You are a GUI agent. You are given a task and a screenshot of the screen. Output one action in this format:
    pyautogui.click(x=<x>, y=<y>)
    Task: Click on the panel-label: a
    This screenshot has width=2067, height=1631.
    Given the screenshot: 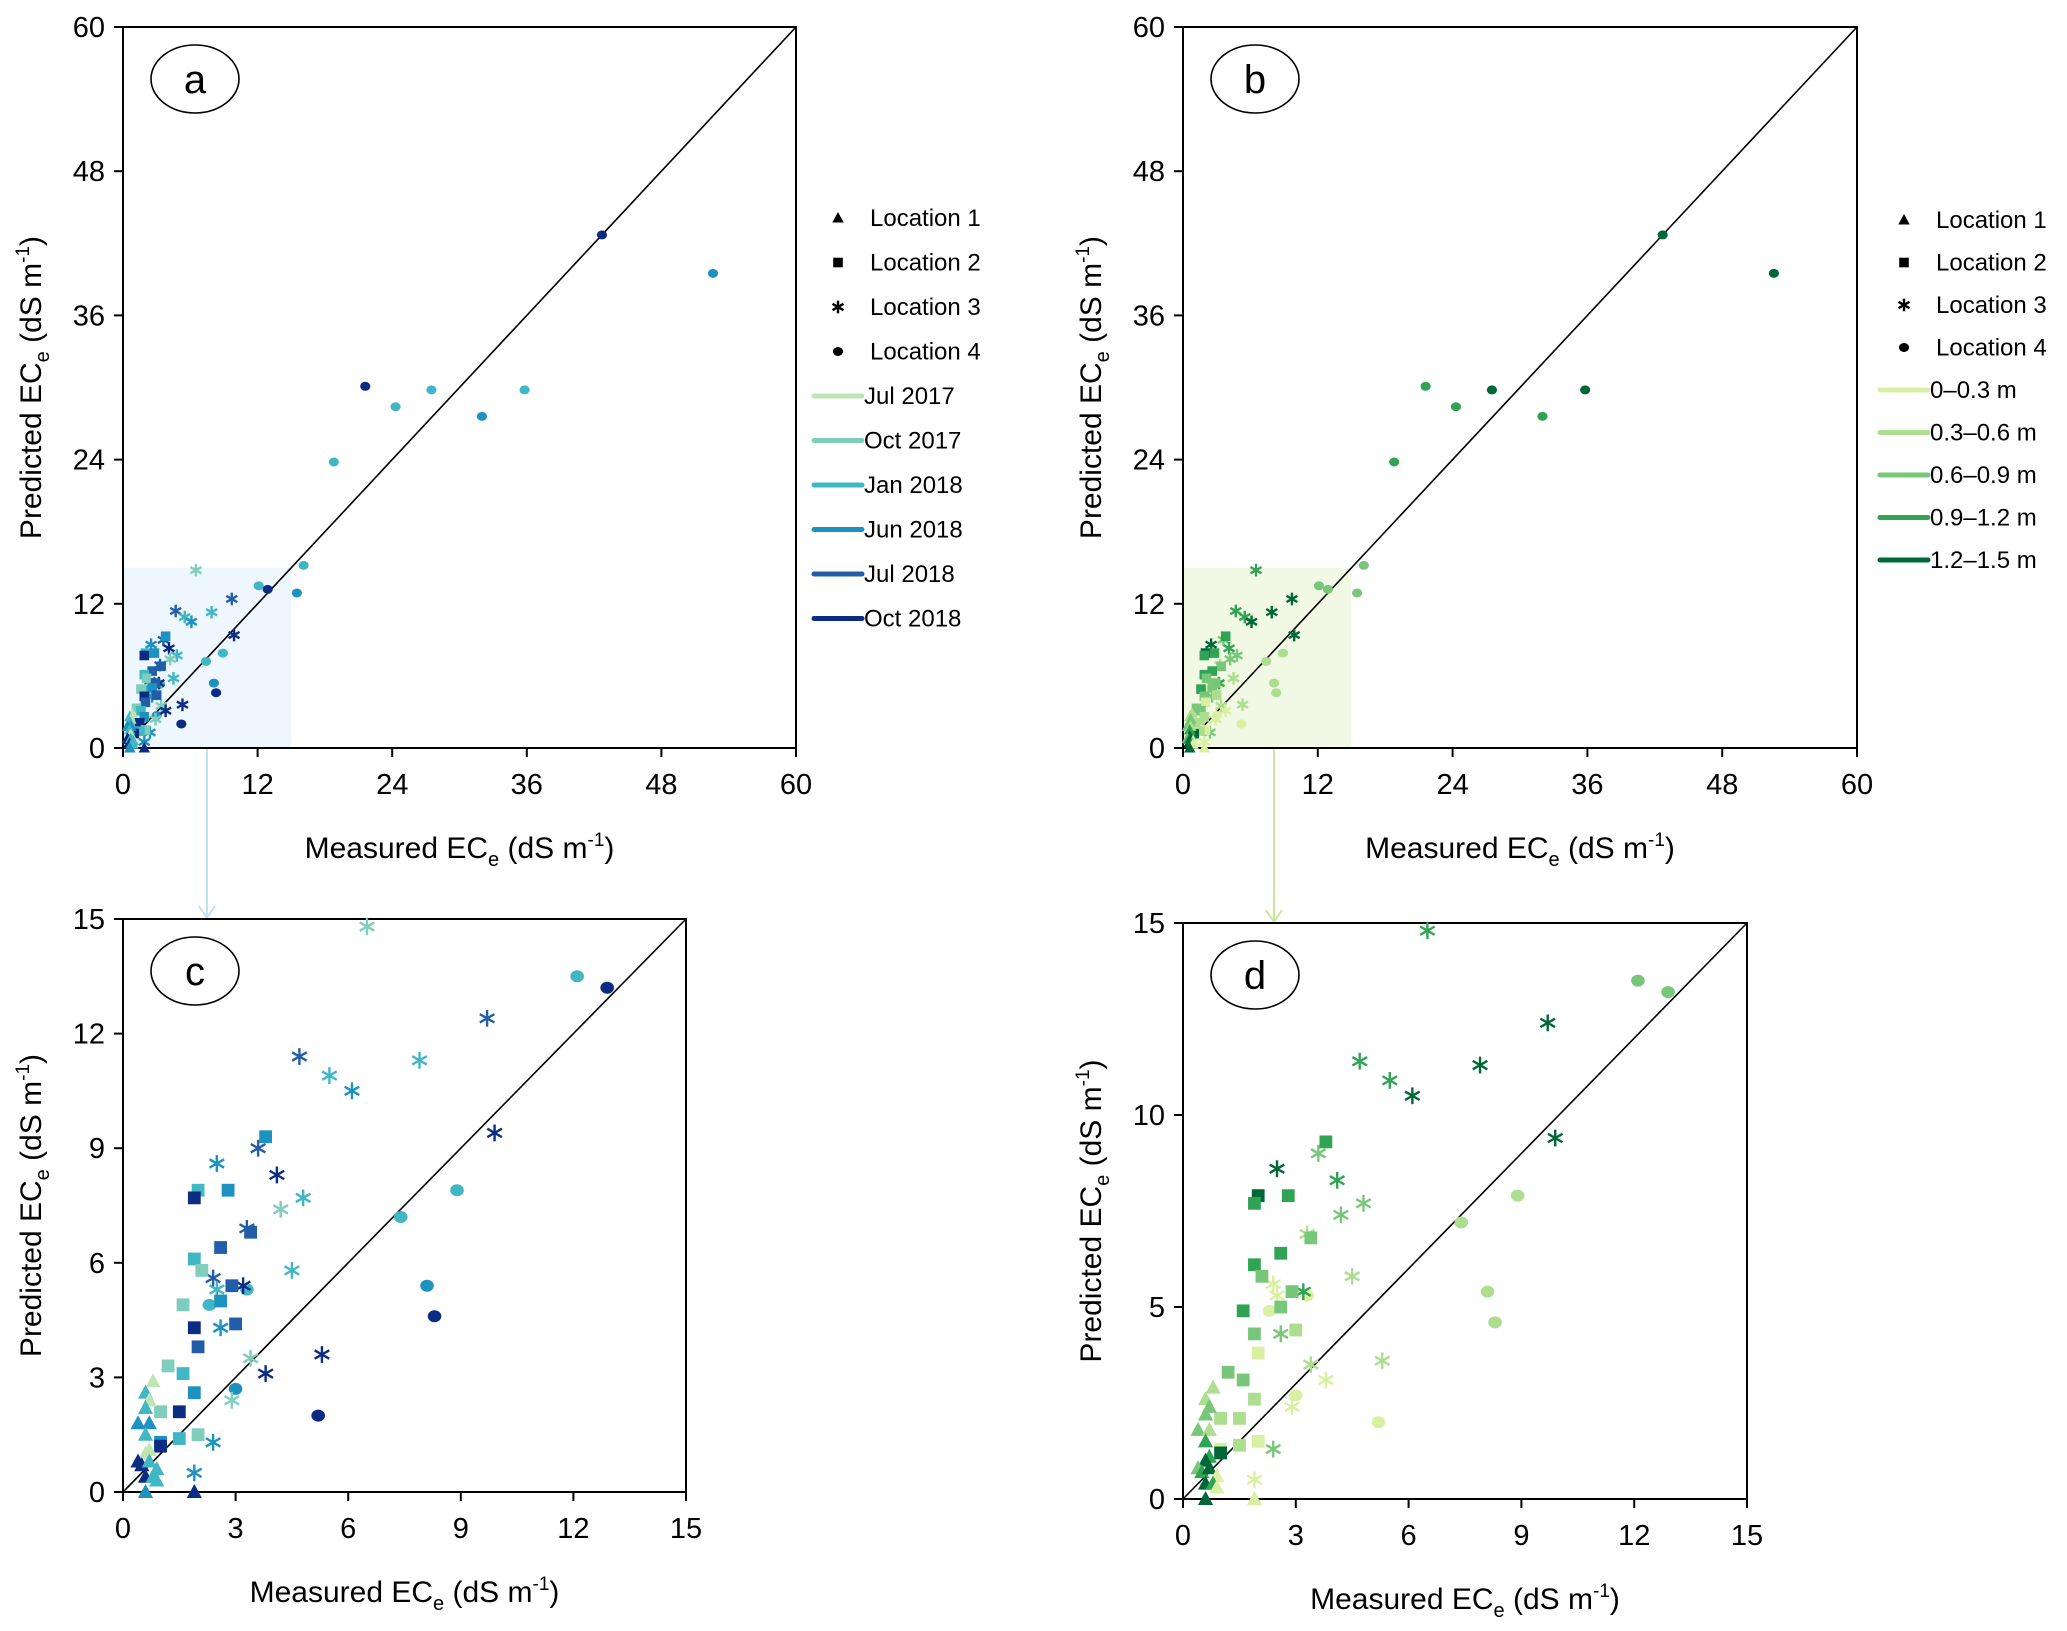 What is the action you would take?
    pyautogui.click(x=195, y=80)
    